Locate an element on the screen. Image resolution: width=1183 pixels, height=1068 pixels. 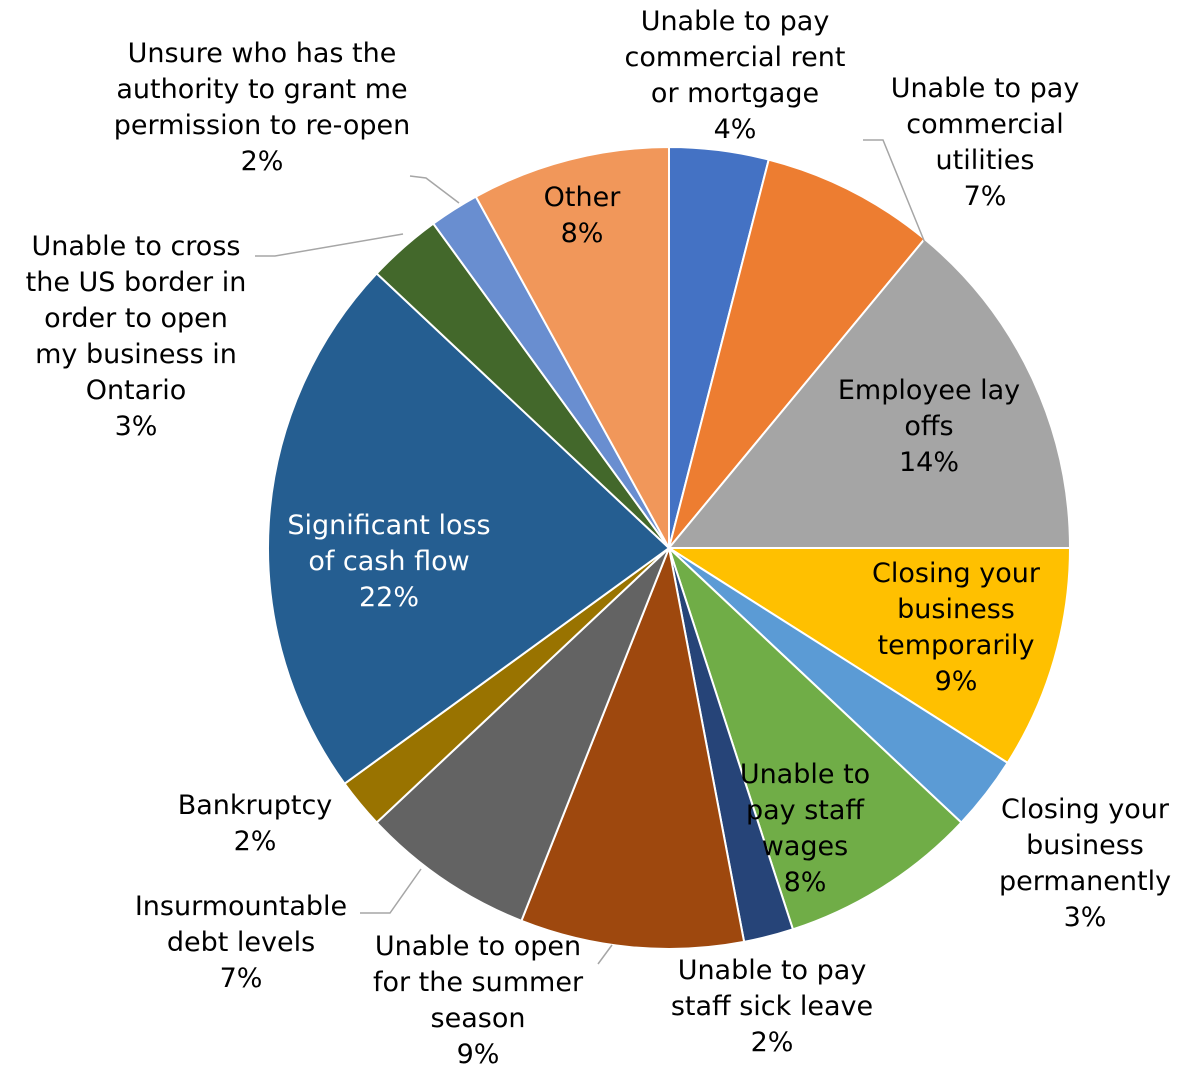
slice-label-line: or mortgage is located at coordinates (735, 93).